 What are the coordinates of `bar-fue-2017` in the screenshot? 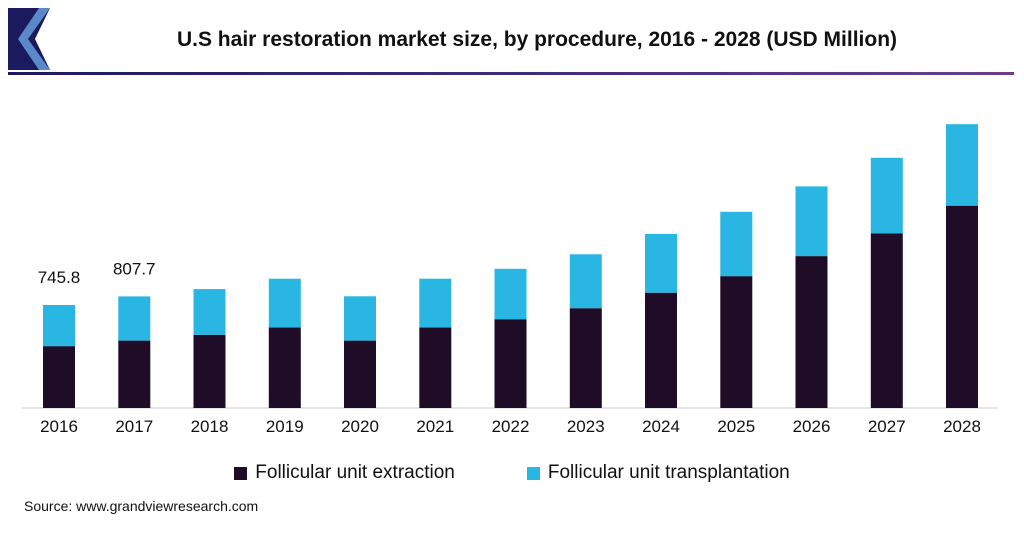 It's located at (134, 374).